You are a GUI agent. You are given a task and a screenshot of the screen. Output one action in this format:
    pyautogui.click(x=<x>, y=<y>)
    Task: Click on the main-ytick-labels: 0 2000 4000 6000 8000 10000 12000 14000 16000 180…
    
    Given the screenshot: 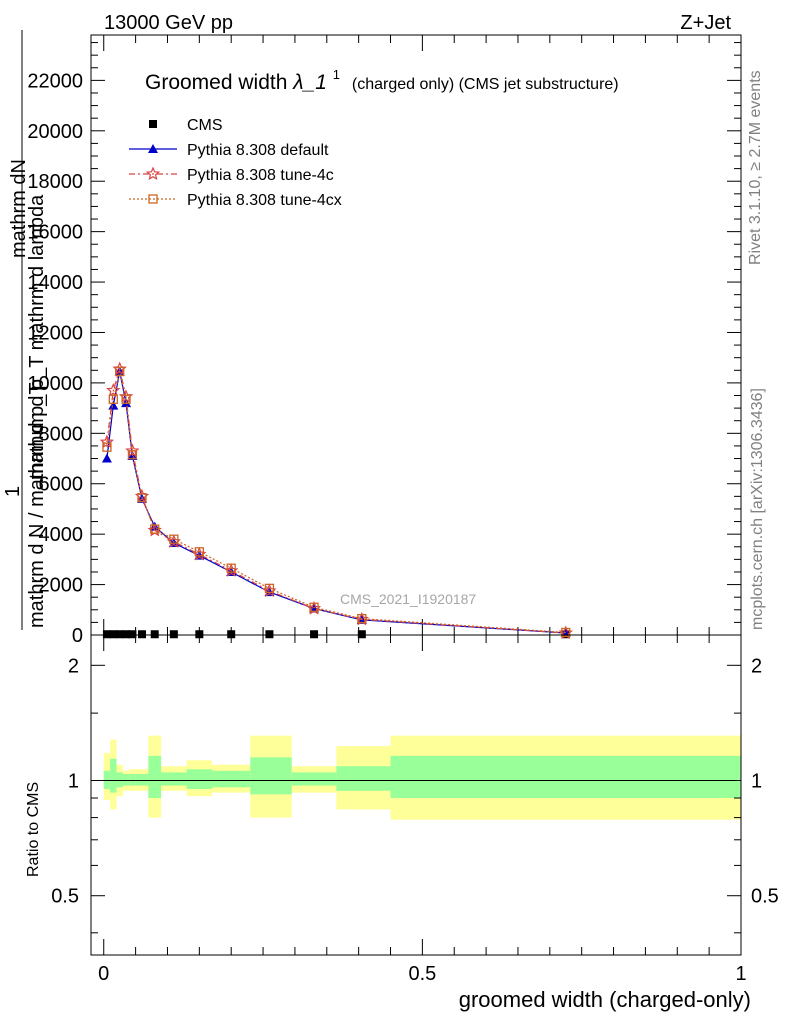 What is the action you would take?
    pyautogui.click(x=55, y=358)
    